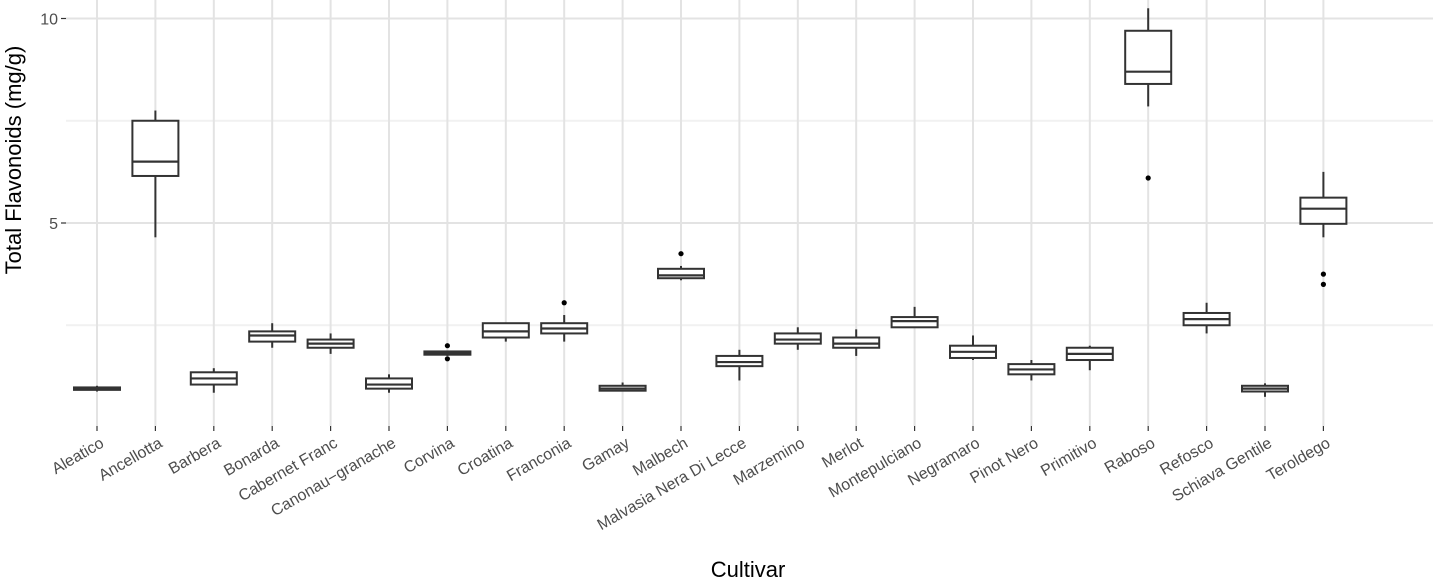 The image size is (1433, 579). I want to click on box-marzemino, so click(797, 338).